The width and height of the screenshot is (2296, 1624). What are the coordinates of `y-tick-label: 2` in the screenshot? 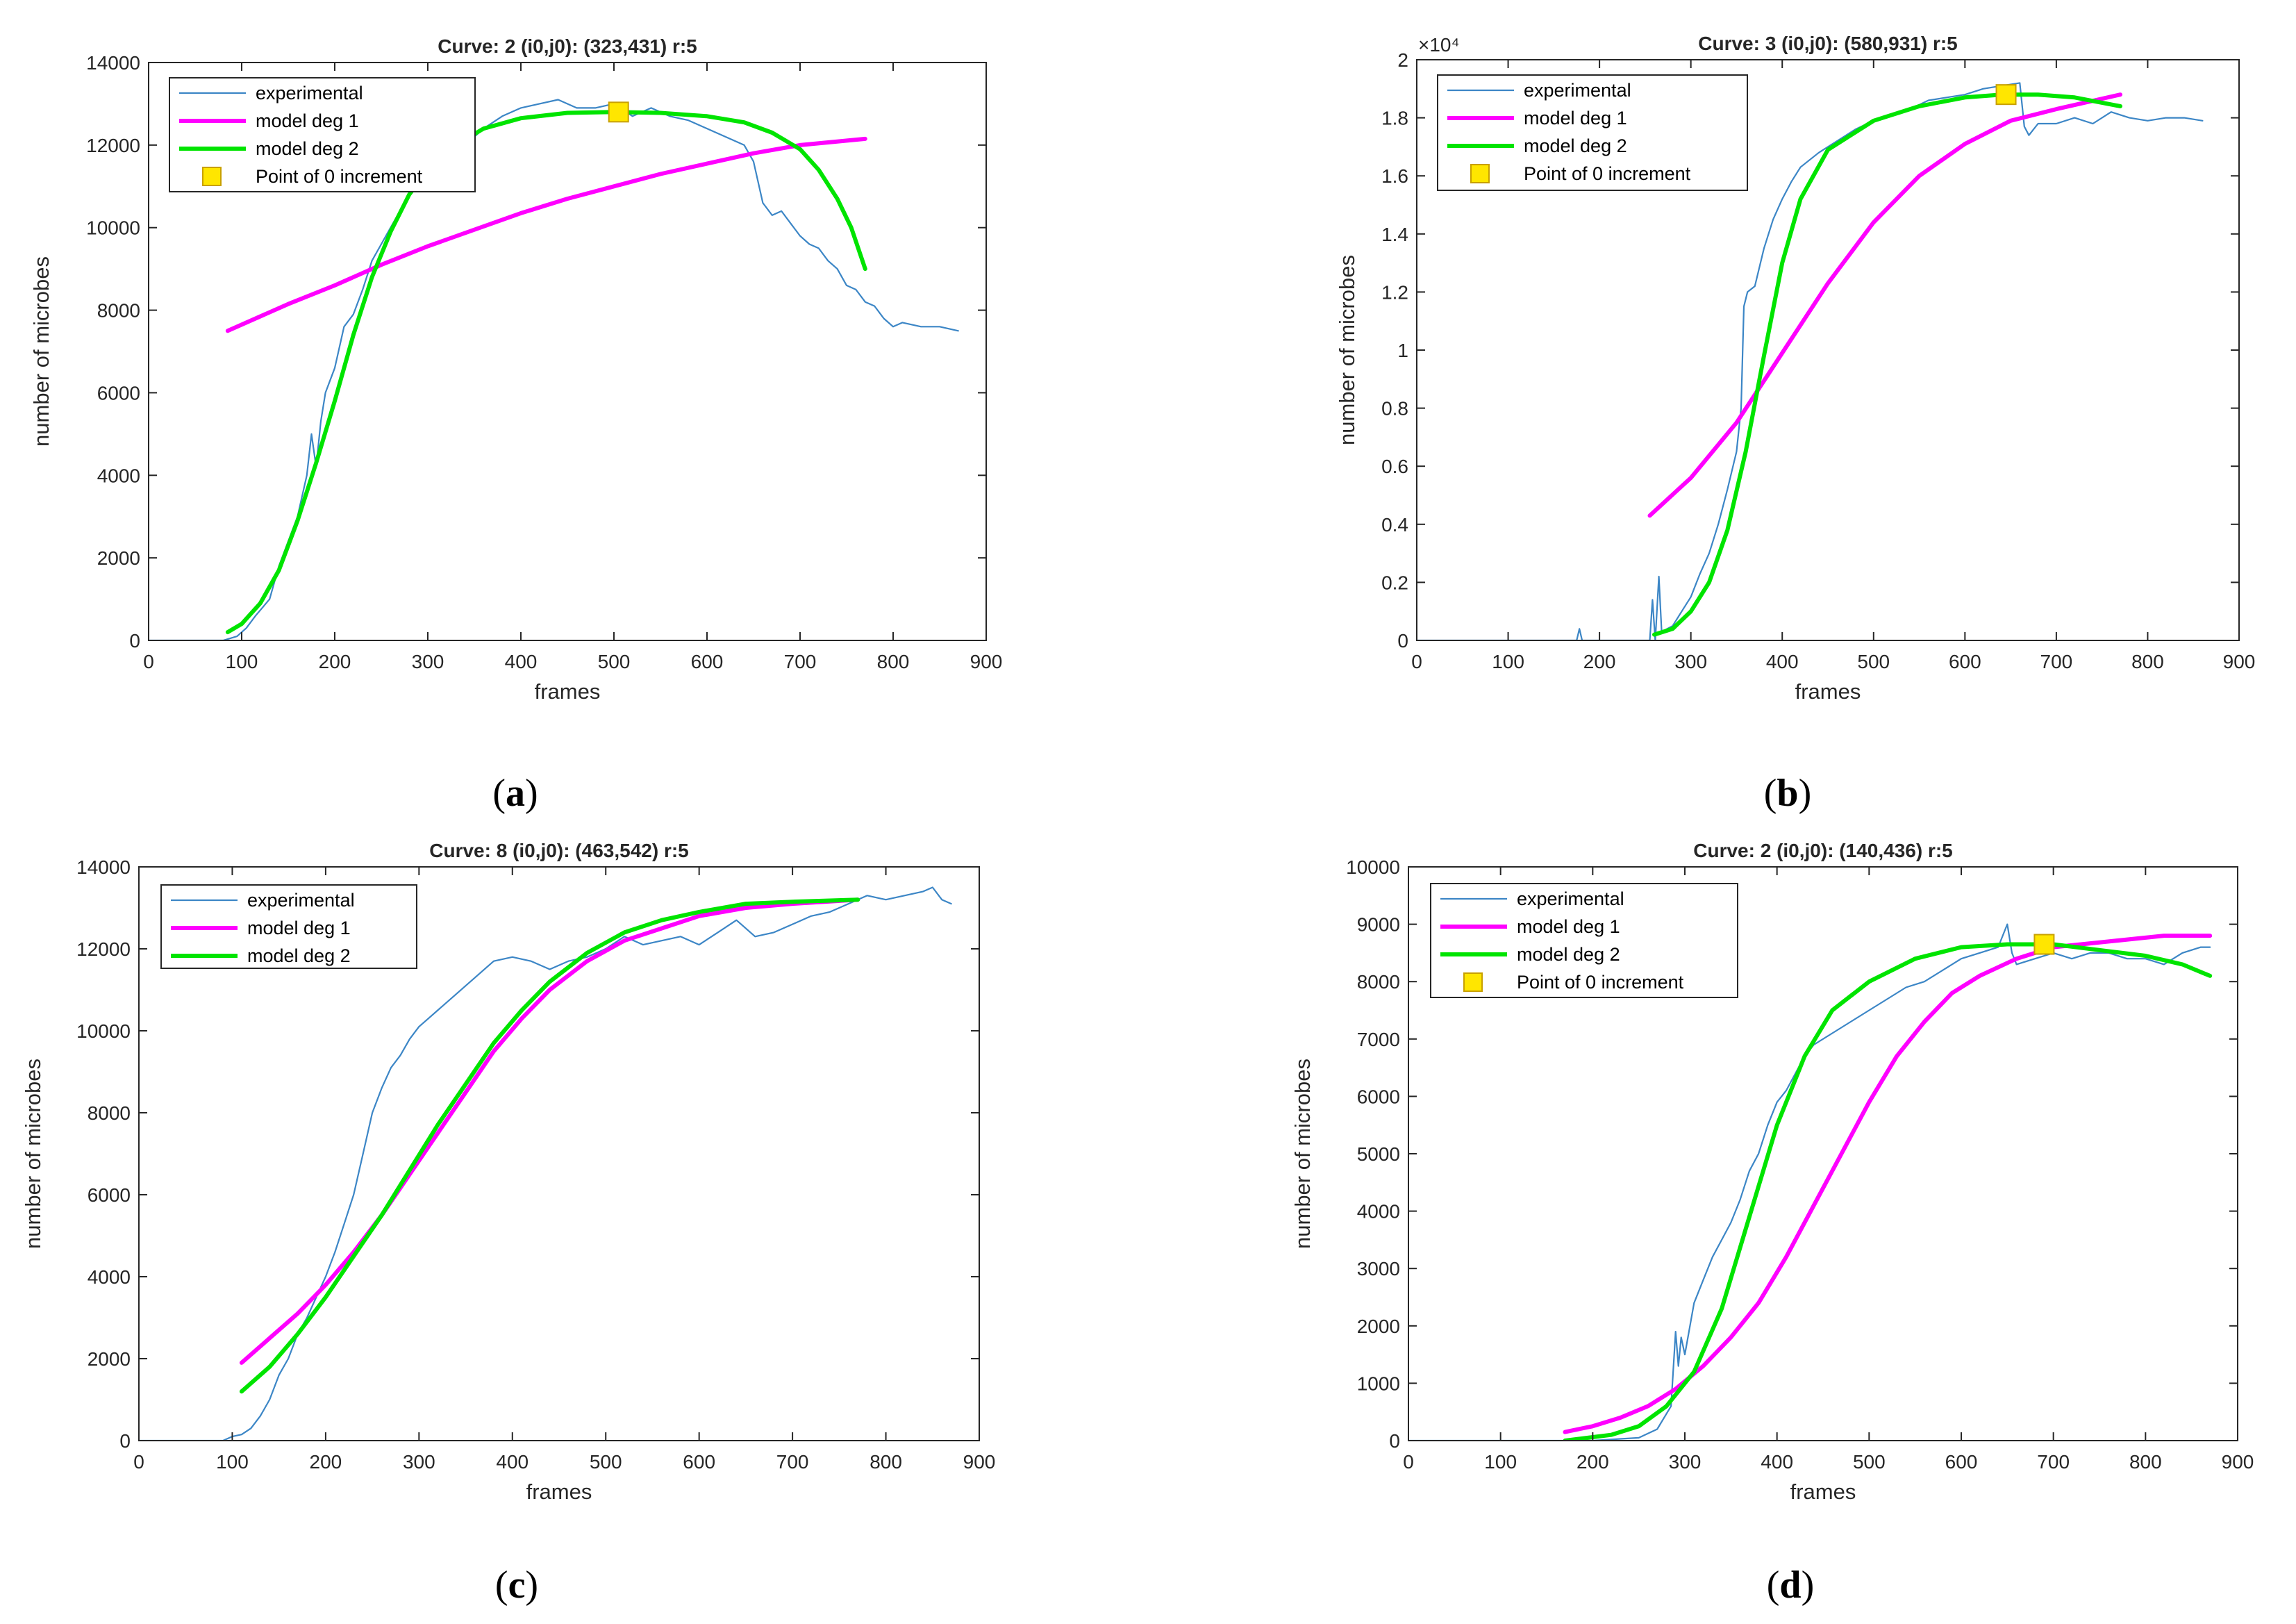 It's located at (1403, 60).